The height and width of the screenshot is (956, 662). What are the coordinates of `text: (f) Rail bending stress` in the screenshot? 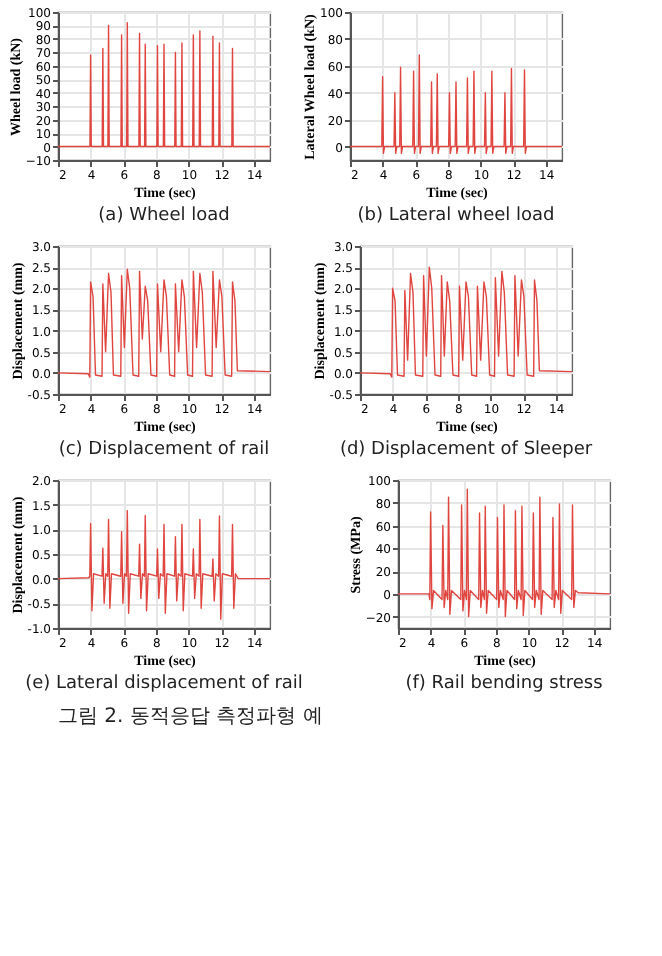 It's located at (504, 684).